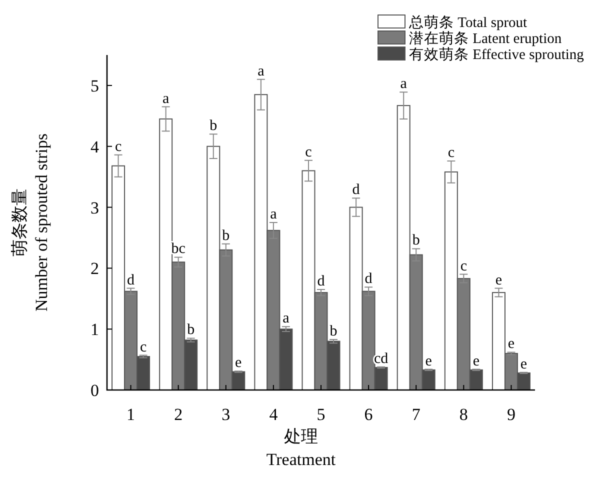 This screenshot has height=481, width=601. Describe the element at coordinates (94, 330) in the screenshot. I see `y-tick-label: 1` at that location.